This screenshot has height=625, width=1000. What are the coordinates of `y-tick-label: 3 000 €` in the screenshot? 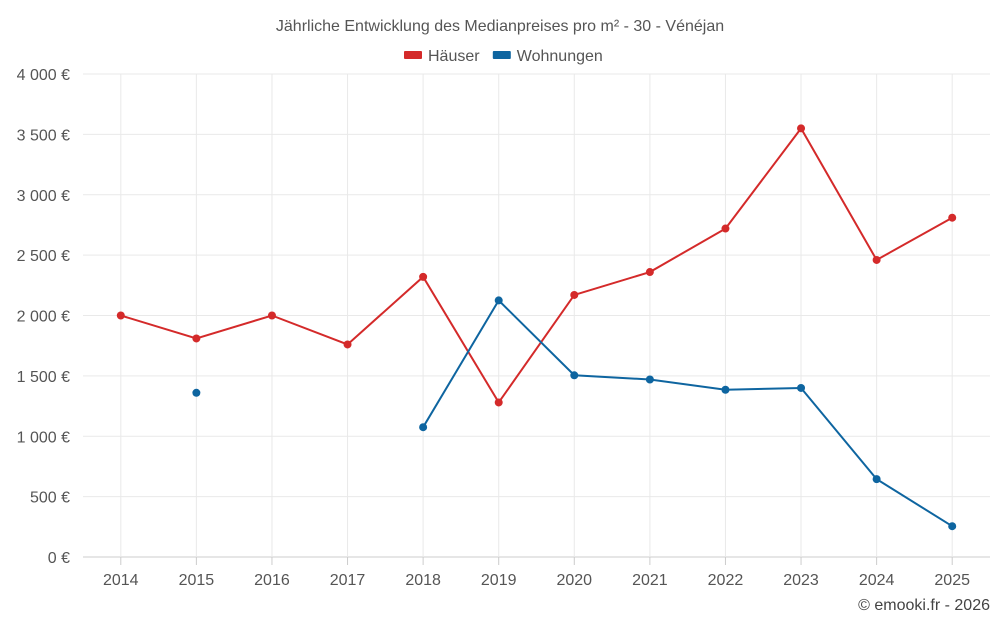 It's located at (43, 196).